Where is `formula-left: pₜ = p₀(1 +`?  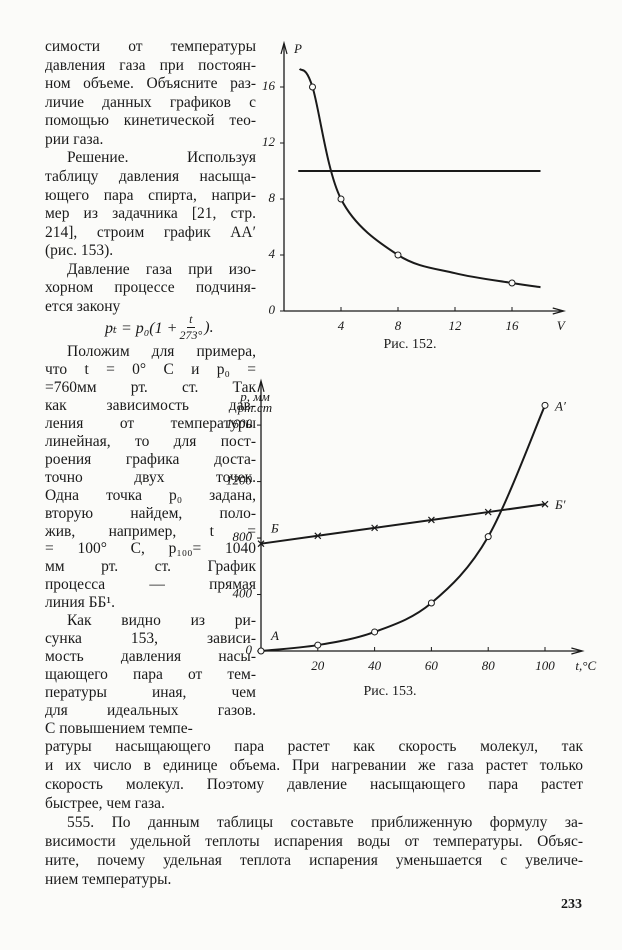 formula-left: pₜ = p₀(1 + is located at coordinates (141, 328).